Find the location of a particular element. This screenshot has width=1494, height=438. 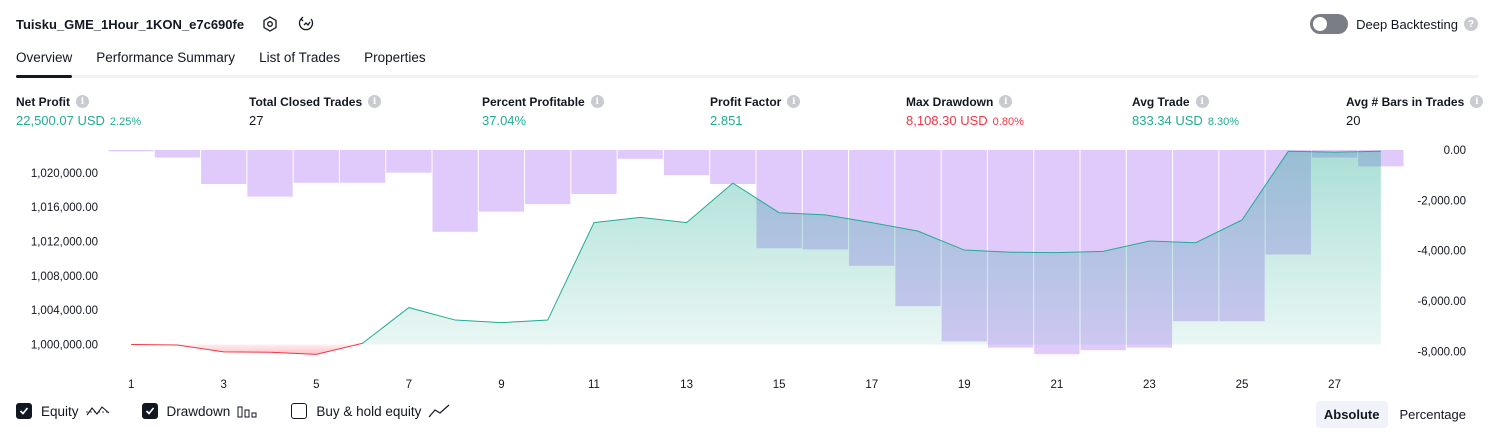

right-axis-tick-label: -4,000.00 is located at coordinates (1441, 252).